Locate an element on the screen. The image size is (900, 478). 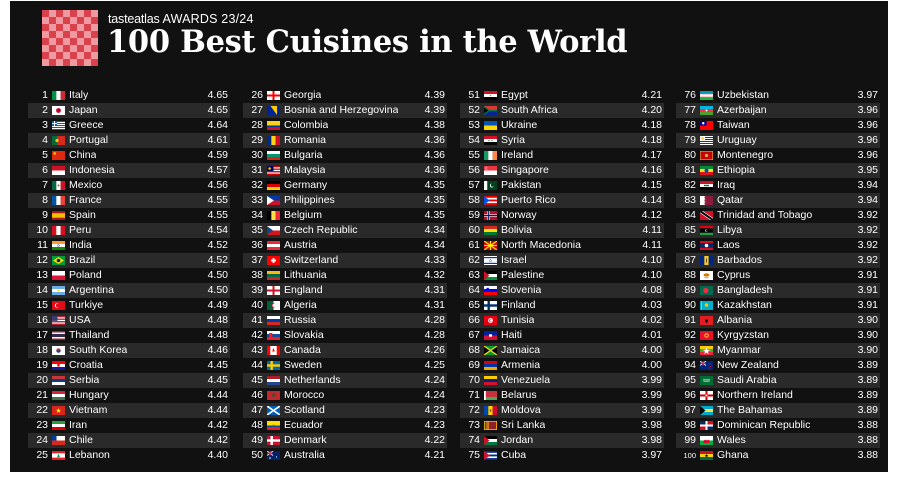
rating-score: 3.90 is located at coordinates (867, 320).